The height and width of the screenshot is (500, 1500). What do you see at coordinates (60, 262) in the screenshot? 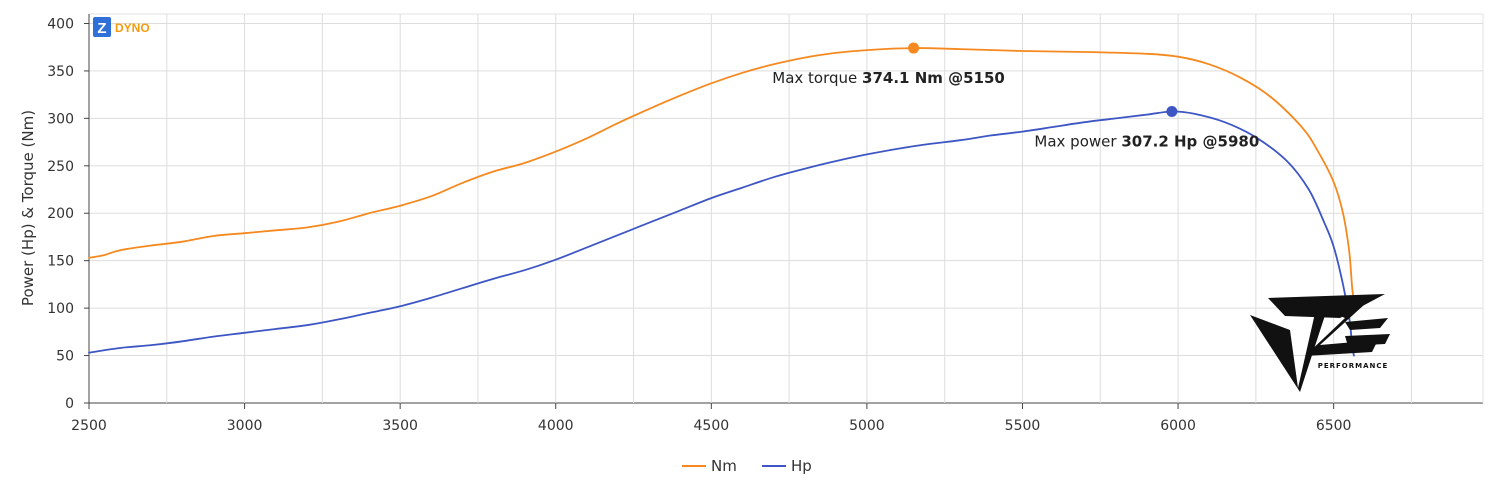
I see `y-tick-label: 150` at bounding box center [60, 262].